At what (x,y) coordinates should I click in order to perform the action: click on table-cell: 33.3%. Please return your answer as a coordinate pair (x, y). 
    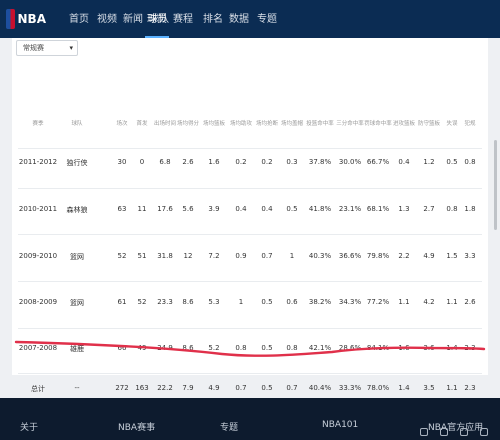
    Looking at the image, I should click on (350, 388).